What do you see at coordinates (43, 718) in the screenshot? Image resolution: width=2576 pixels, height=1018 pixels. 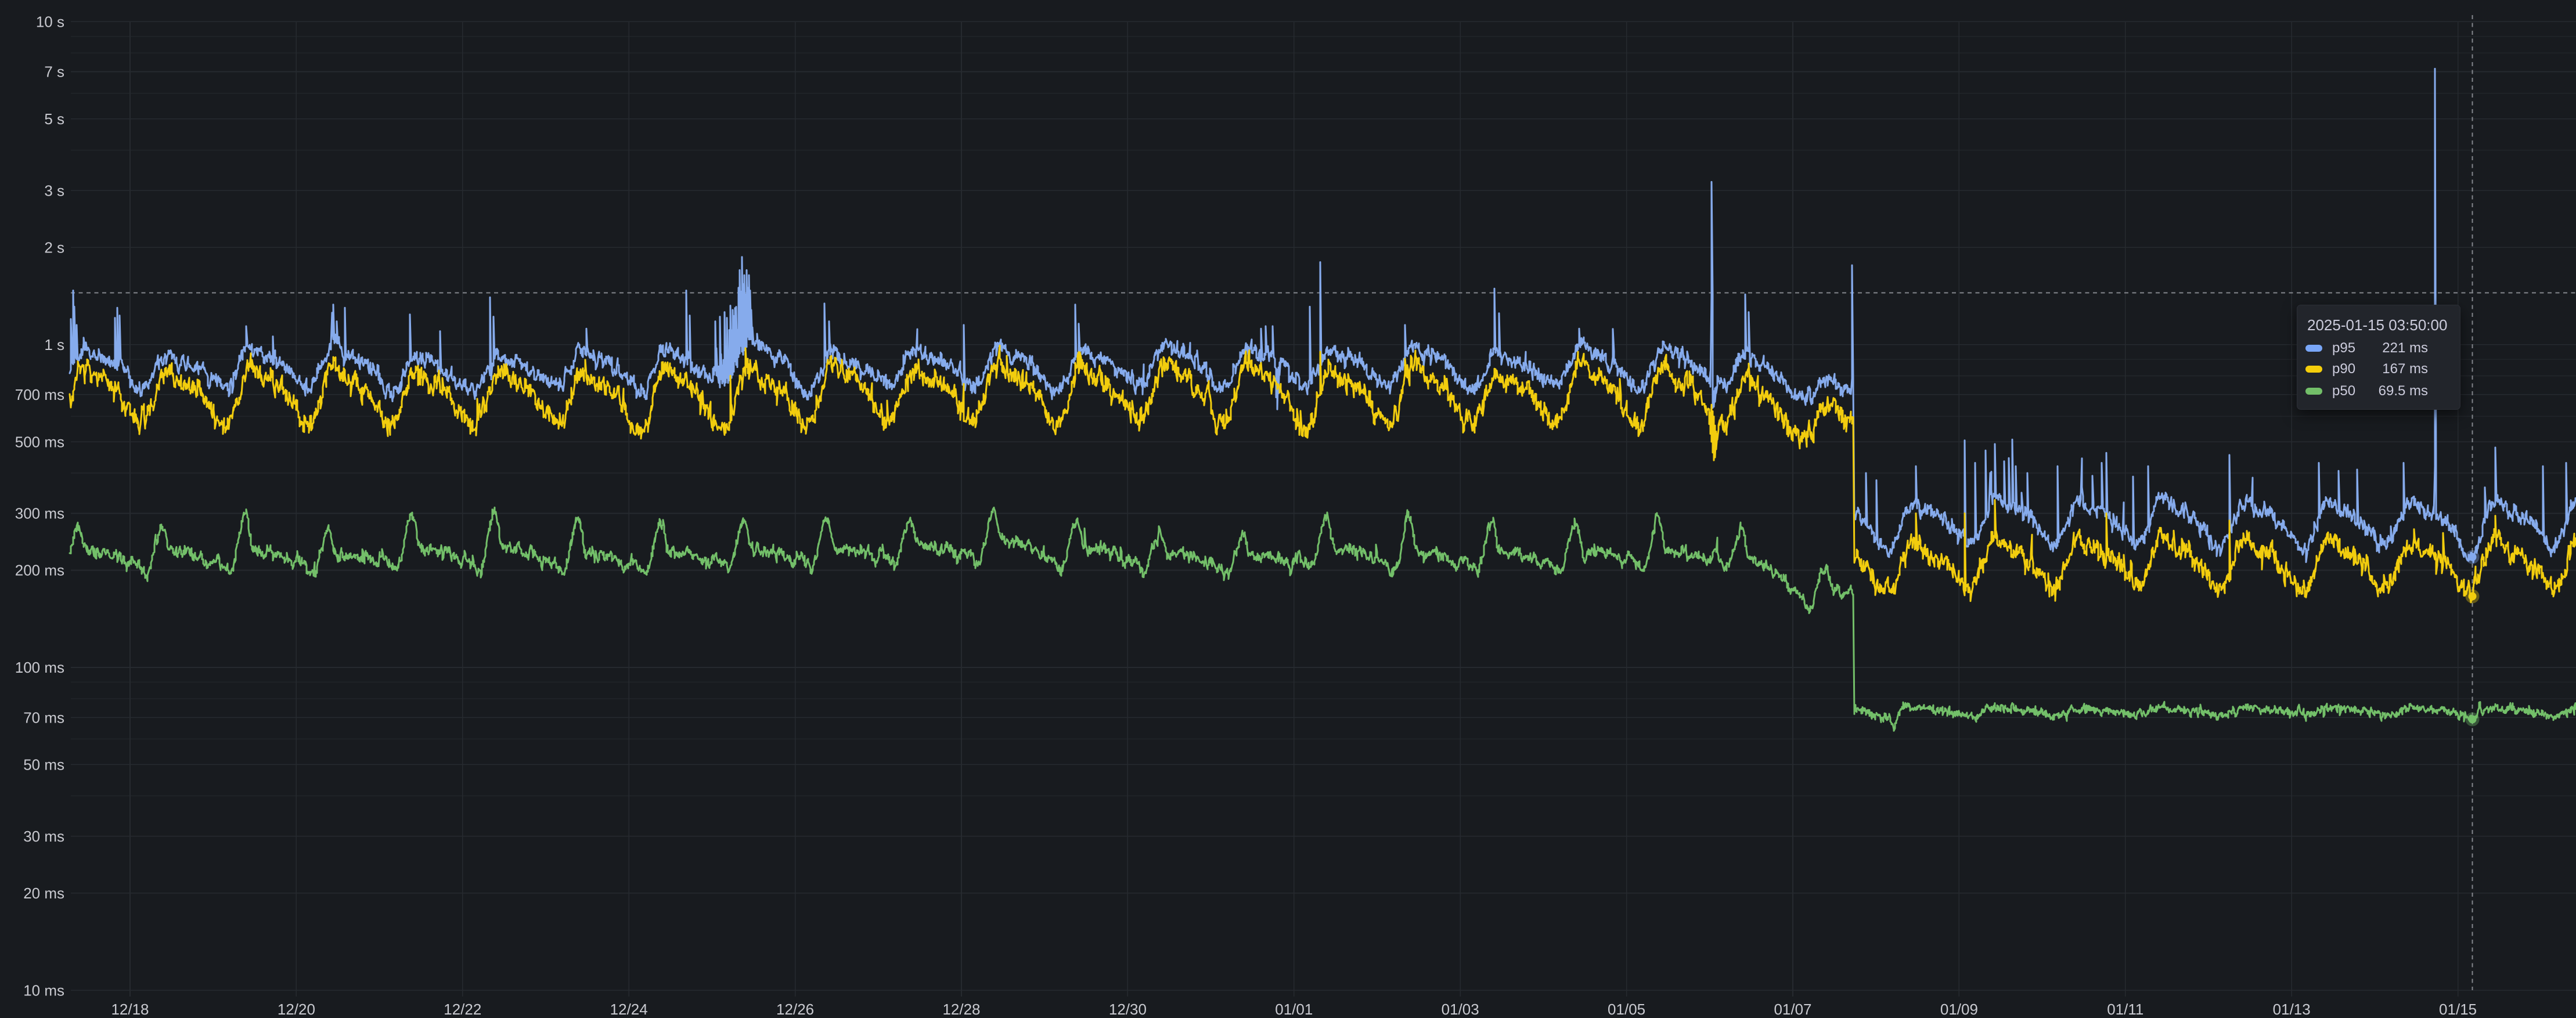 I see `svg-text: 70 ms` at bounding box center [43, 718].